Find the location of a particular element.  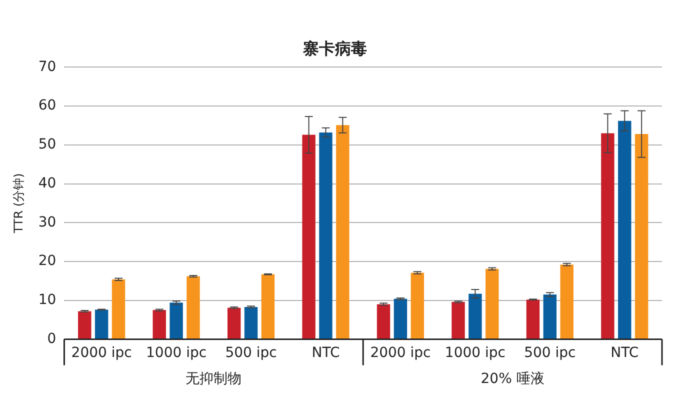

y-tick-label: 50 is located at coordinates (47, 144).